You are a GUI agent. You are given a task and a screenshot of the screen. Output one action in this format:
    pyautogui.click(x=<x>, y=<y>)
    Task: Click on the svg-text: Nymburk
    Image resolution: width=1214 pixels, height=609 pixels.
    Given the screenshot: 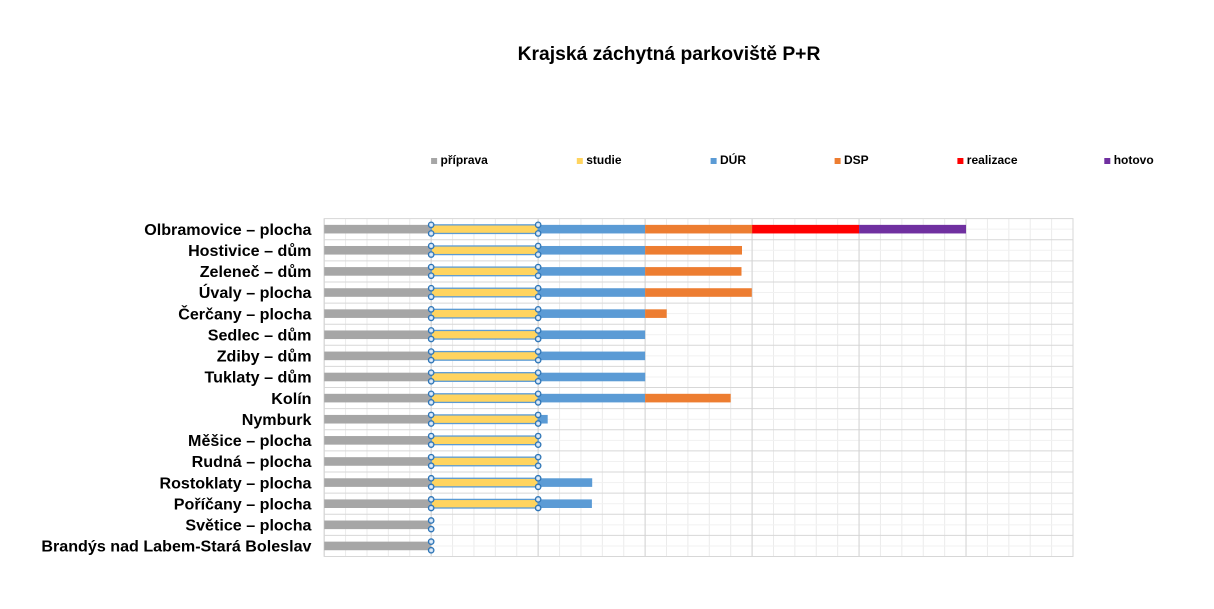 What is the action you would take?
    pyautogui.click(x=277, y=420)
    